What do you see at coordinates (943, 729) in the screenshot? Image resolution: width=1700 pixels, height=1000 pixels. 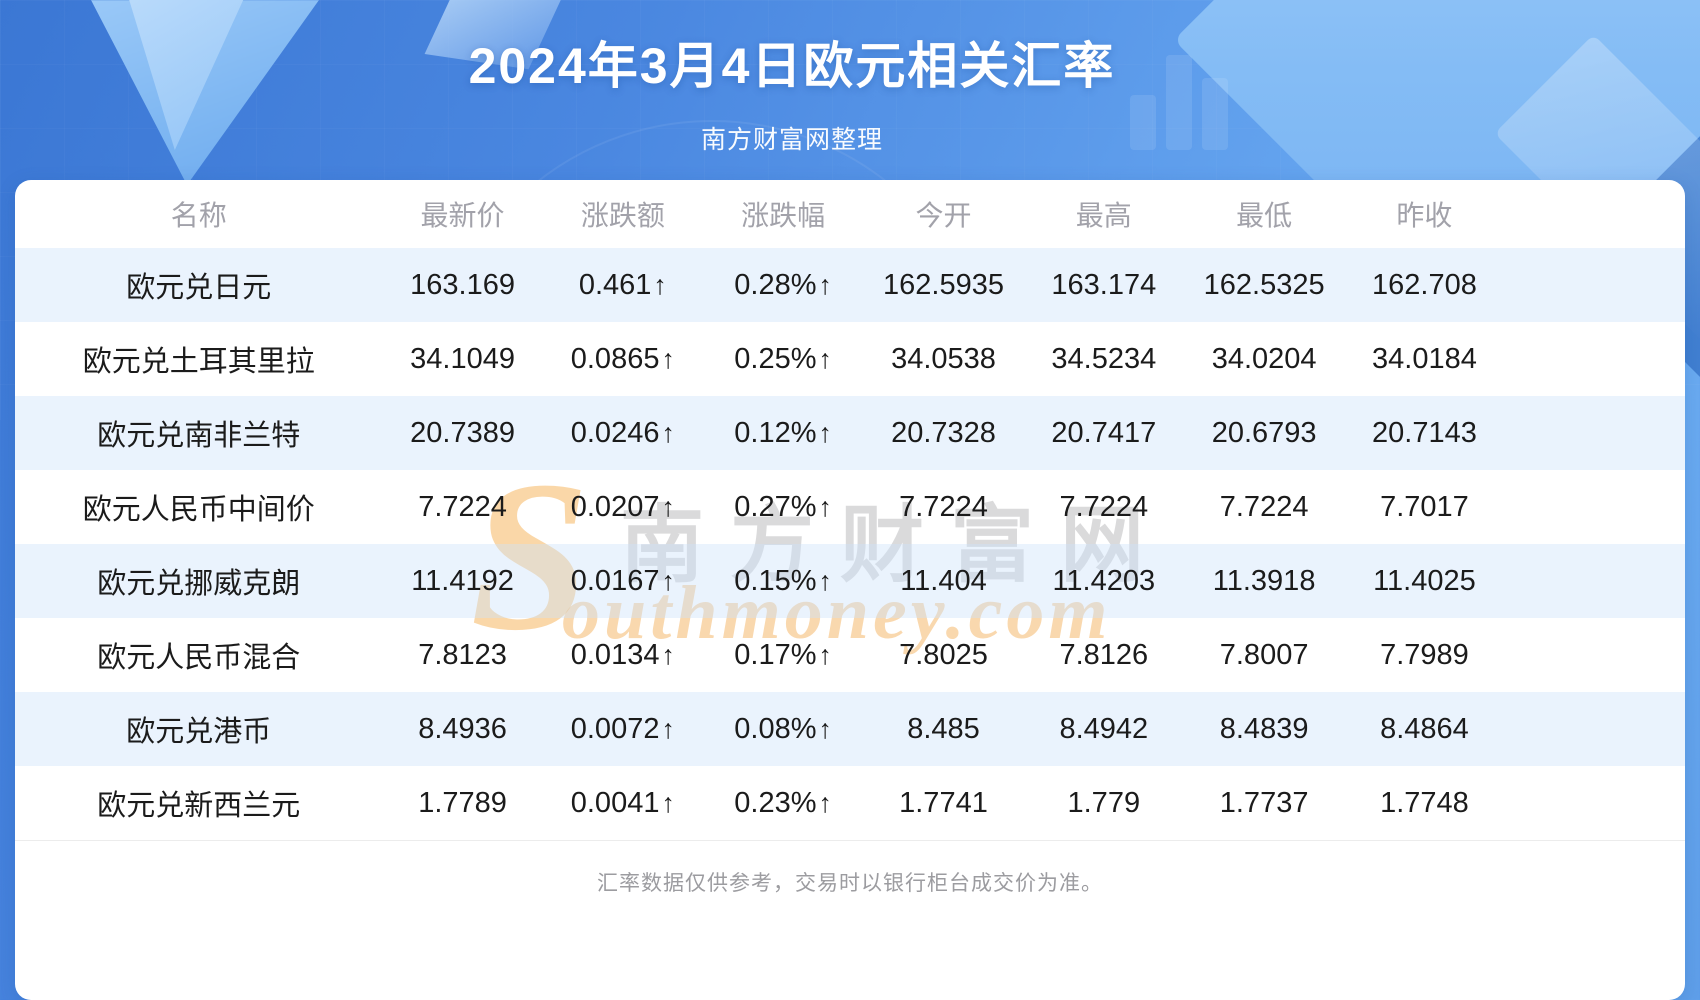 I see `open-cell: 8.485` at bounding box center [943, 729].